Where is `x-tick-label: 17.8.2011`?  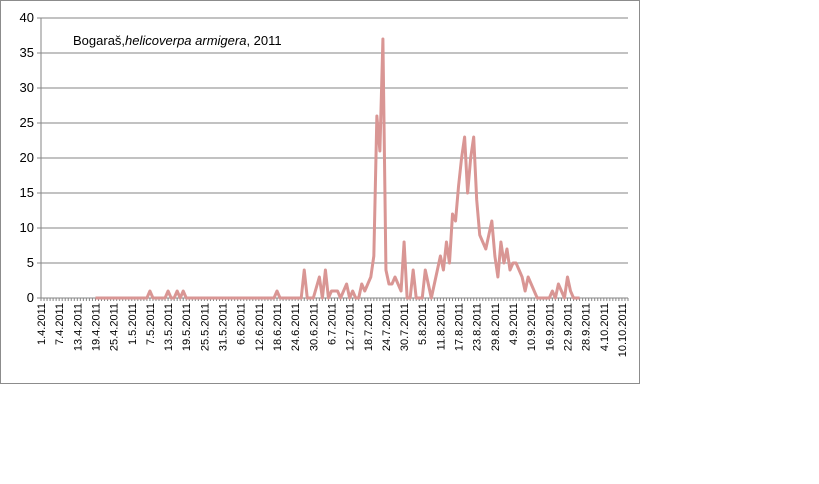
x-tick-label: 17.8.2011 is located at coordinates (460, 327).